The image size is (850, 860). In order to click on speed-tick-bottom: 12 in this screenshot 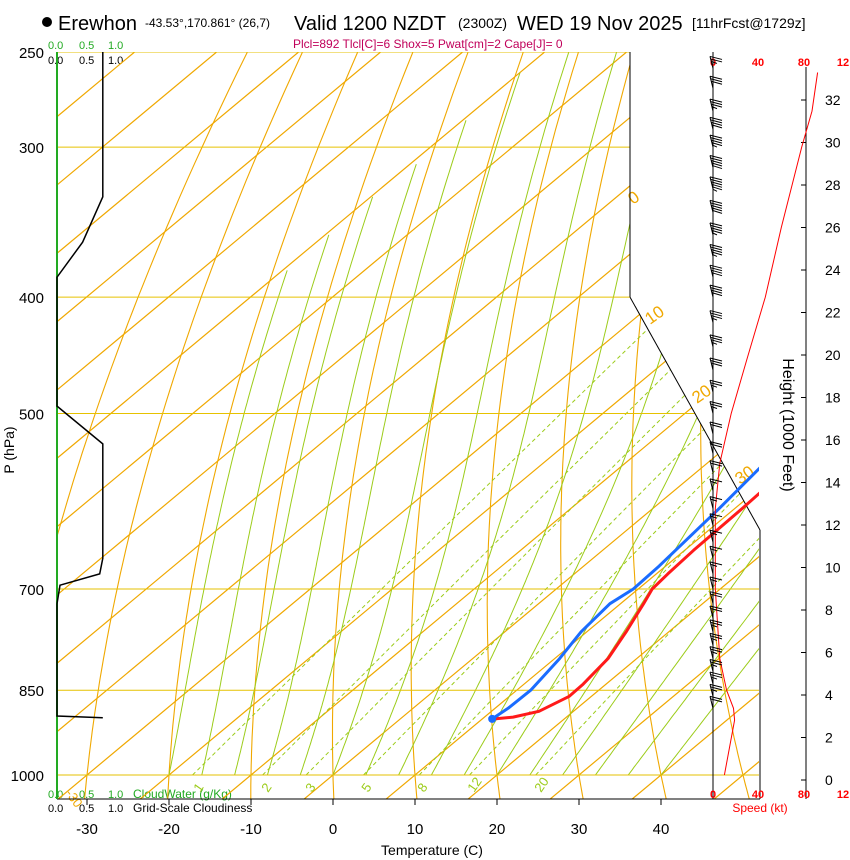, I will do `click(843, 795)`.